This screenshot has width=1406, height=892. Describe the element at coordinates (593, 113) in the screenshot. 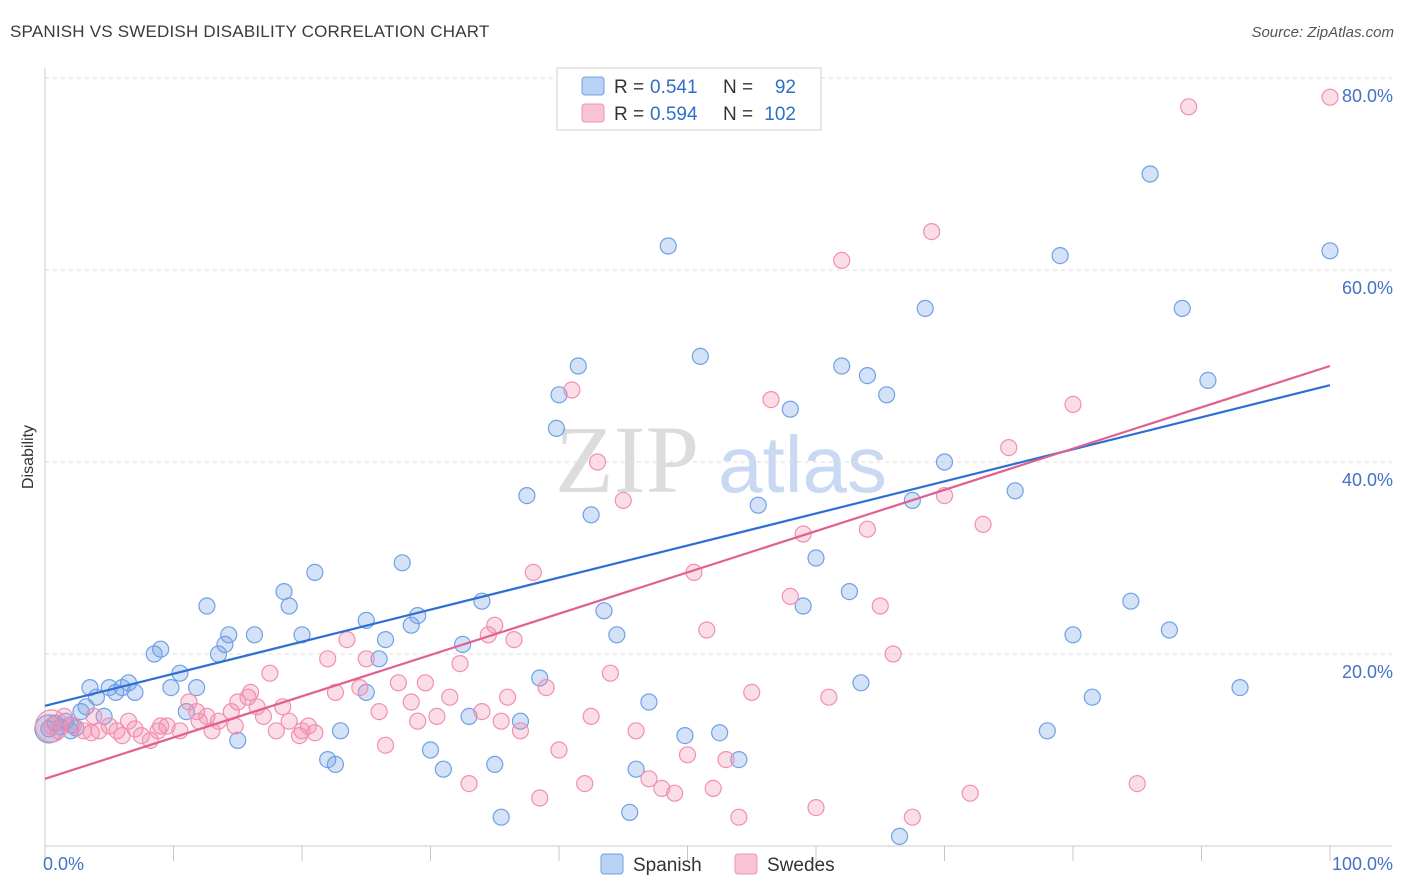

I see `legend-swatch-swedes` at that location.